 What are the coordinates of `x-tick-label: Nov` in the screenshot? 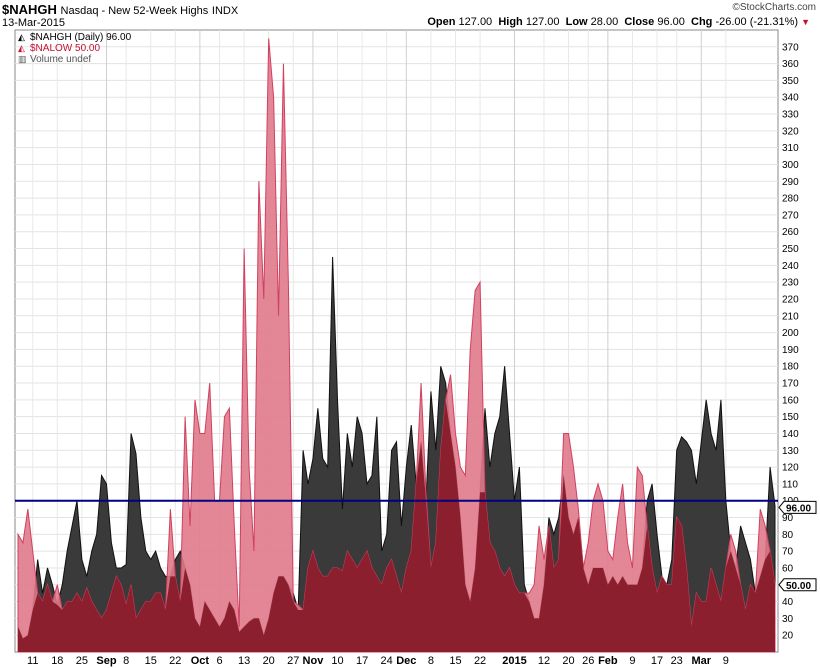 It's located at (314, 661).